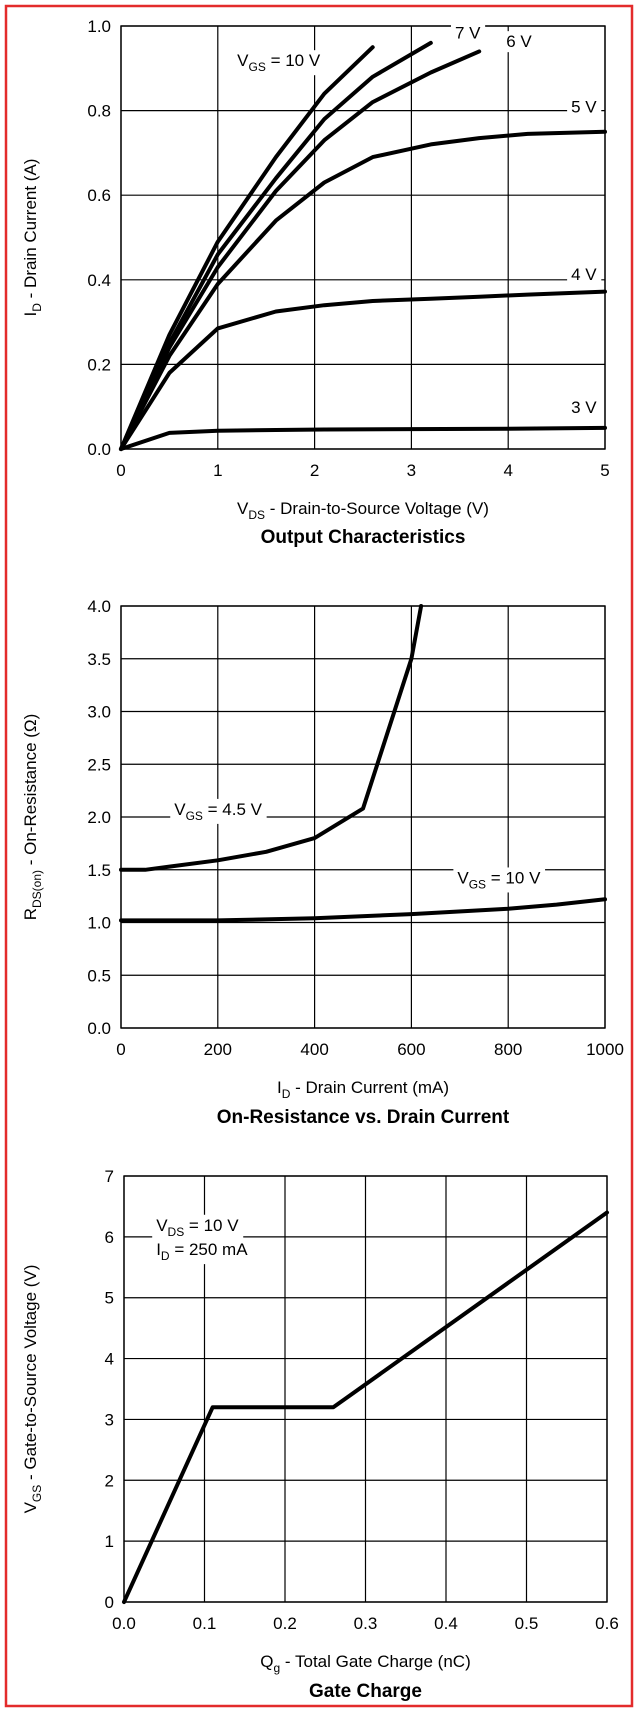 Image resolution: width=638 pixels, height=1712 pixels. Describe the element at coordinates (109, 1237) in the screenshot. I see `gate-charge-y-tick-label: 6` at that location.